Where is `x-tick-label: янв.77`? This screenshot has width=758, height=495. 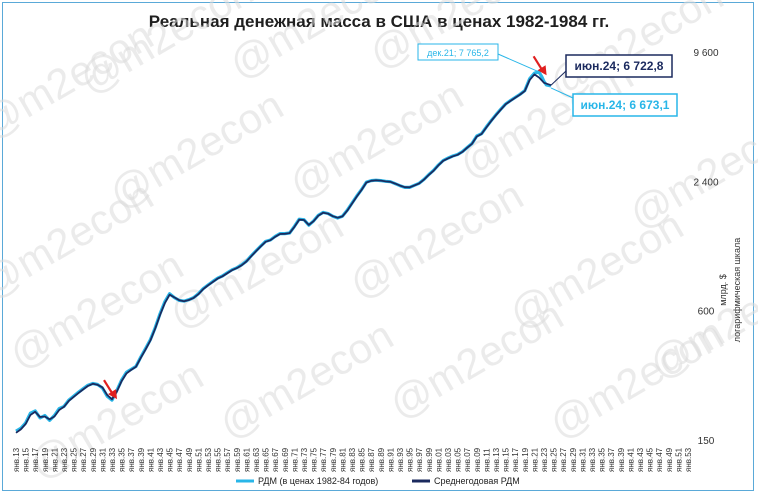
x-tick-label: янв.77 is located at coordinates (323, 459).